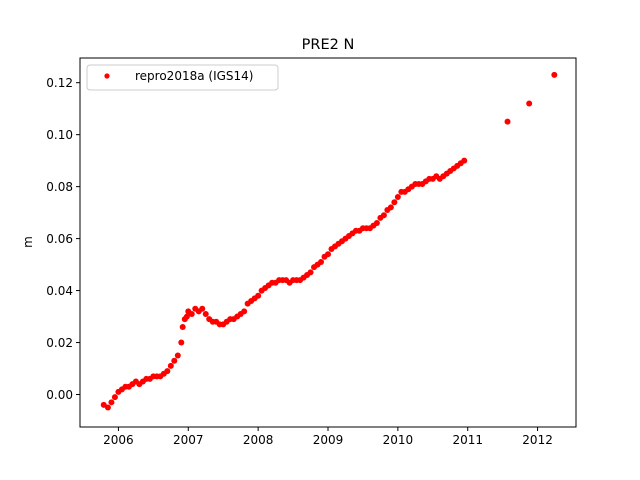  Describe the element at coordinates (258, 440) in the screenshot. I see `x-tick-label: 2008` at that location.